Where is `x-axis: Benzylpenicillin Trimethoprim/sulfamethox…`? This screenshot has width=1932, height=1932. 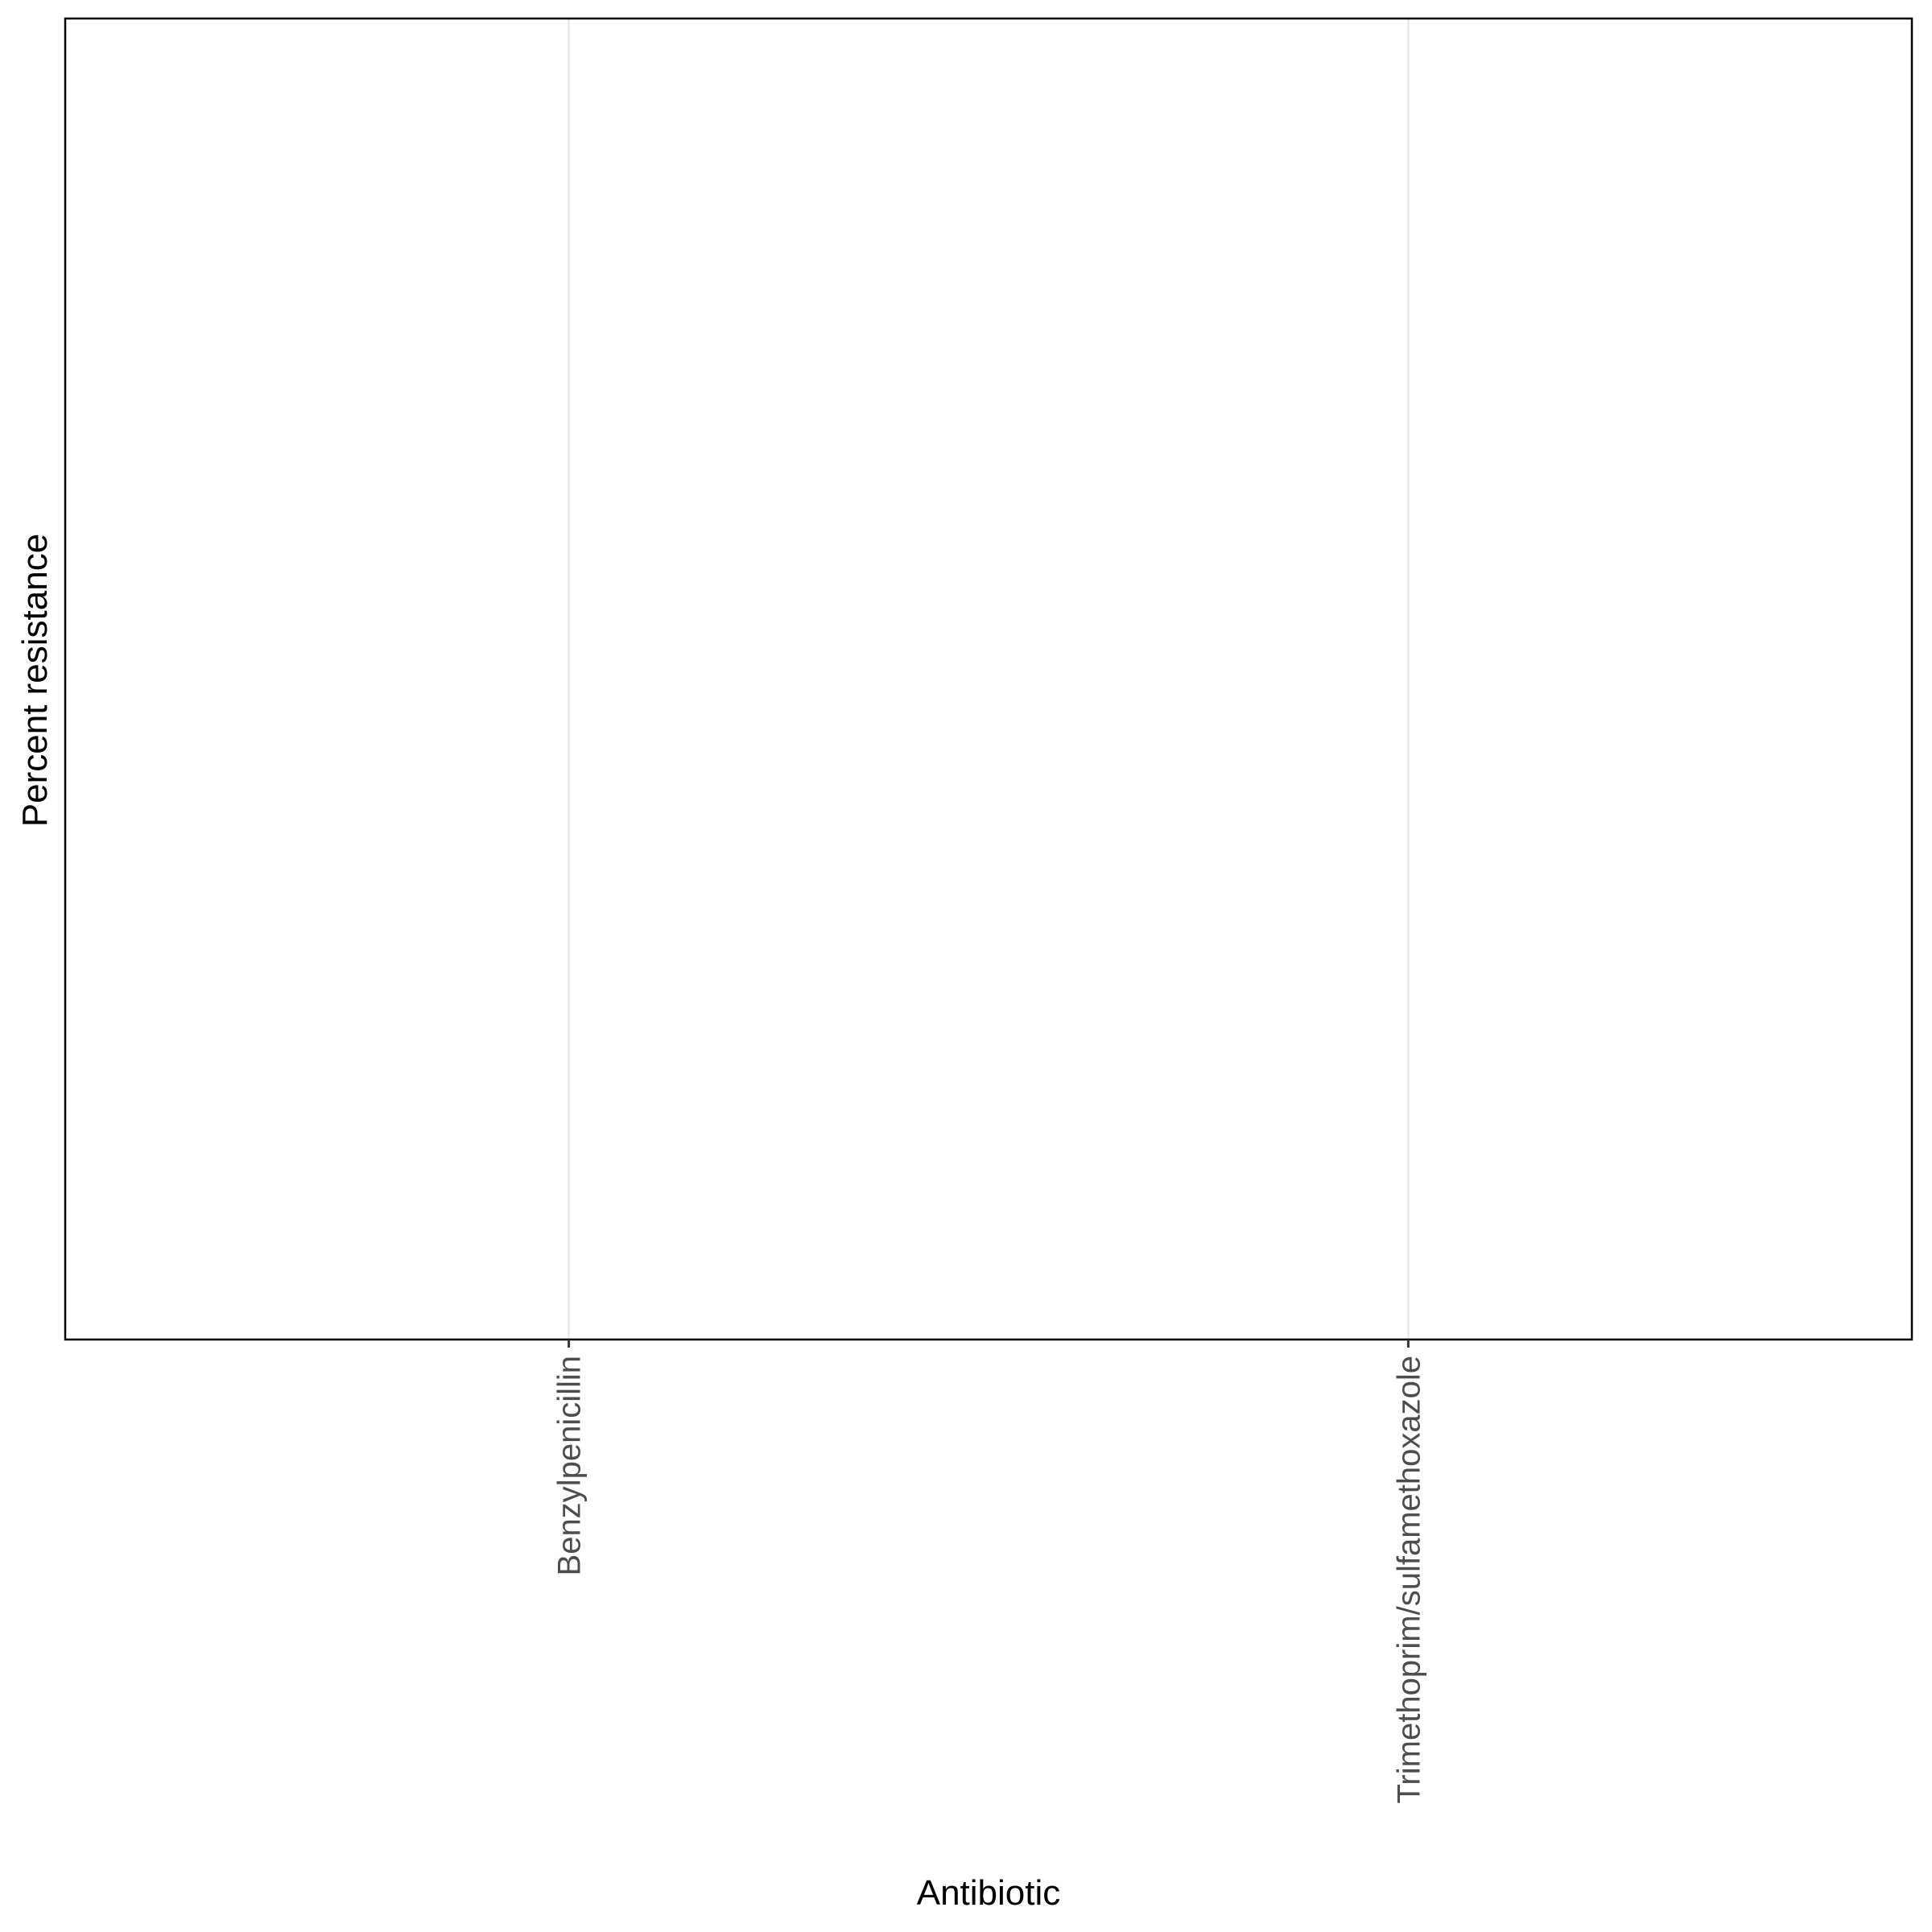 x-axis: Benzylpenicillin Trimethoprim/sulfamethox… is located at coordinates (989, 1572).